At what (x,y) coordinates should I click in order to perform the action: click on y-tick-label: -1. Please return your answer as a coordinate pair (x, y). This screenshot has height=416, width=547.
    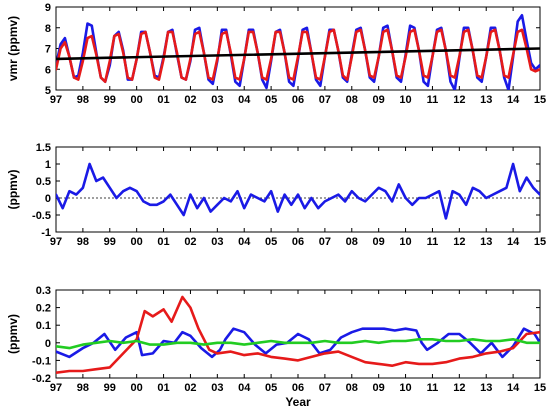
    Looking at the image, I should click on (46, 233).